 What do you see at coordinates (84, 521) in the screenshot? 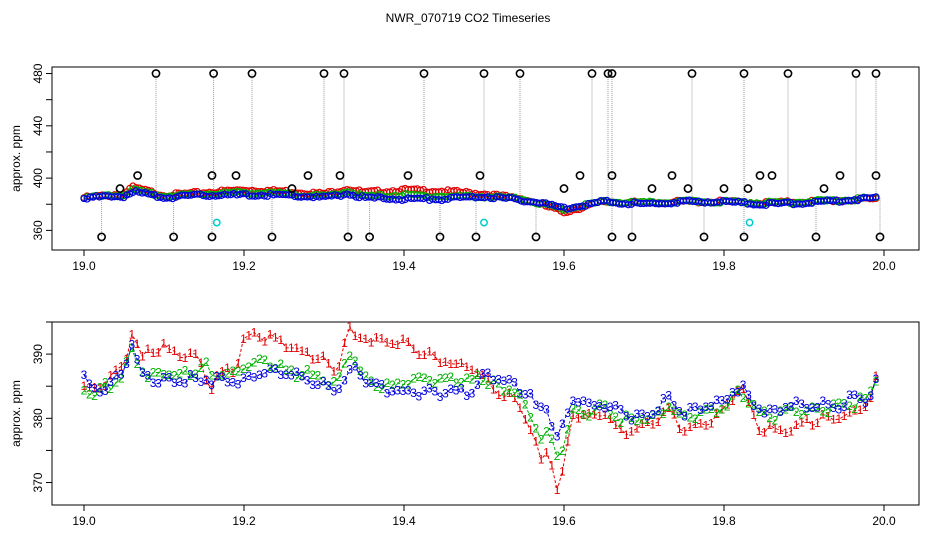
I see `x-tick-label: 19.0` at bounding box center [84, 521].